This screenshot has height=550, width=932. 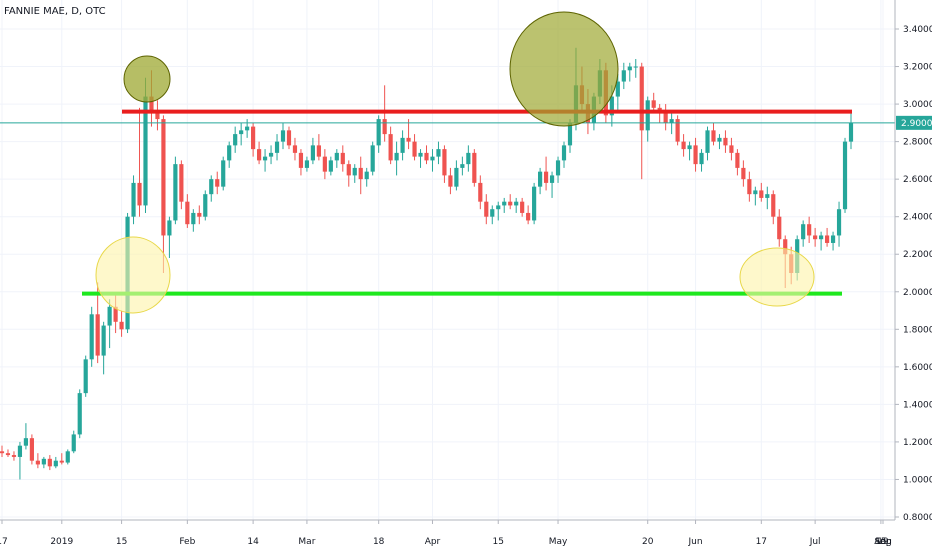 What do you see at coordinates (917, 443) in the screenshot?
I see `y-tick-label: 1.2000` at bounding box center [917, 443].